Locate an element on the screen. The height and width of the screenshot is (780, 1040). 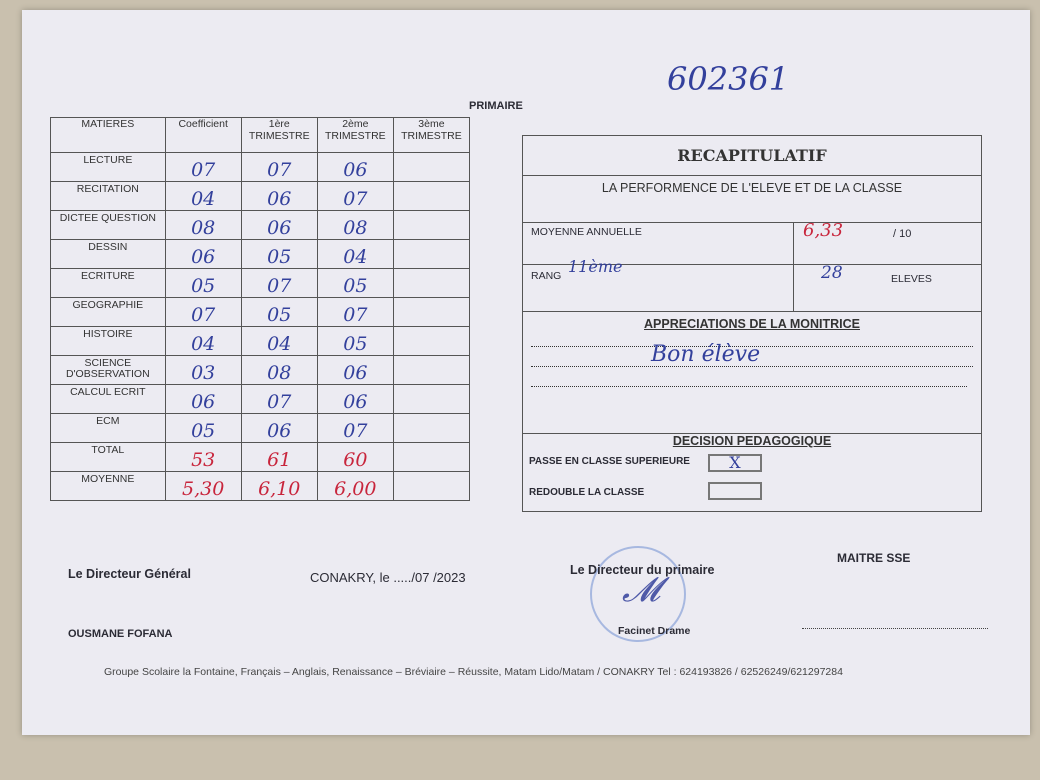
header-t2: 2ème TRIMESTRE is located at coordinates (355, 135).